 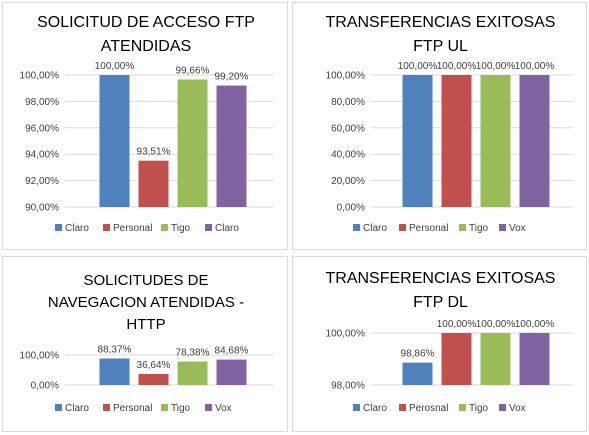 What do you see at coordinates (146, 46) in the screenshot?
I see `chart-title-line: ATENDIDAS` at bounding box center [146, 46].